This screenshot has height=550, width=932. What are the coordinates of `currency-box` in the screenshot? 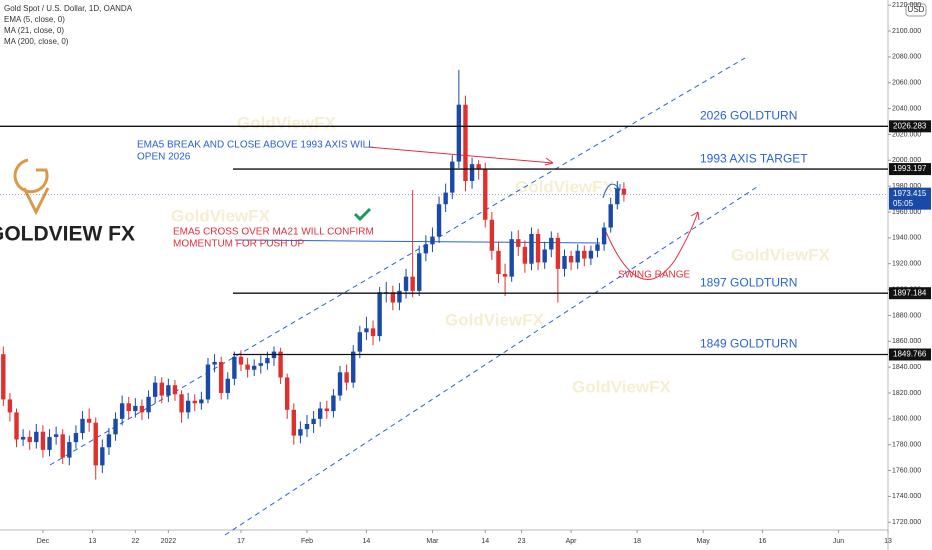 It's located at (916, 10).